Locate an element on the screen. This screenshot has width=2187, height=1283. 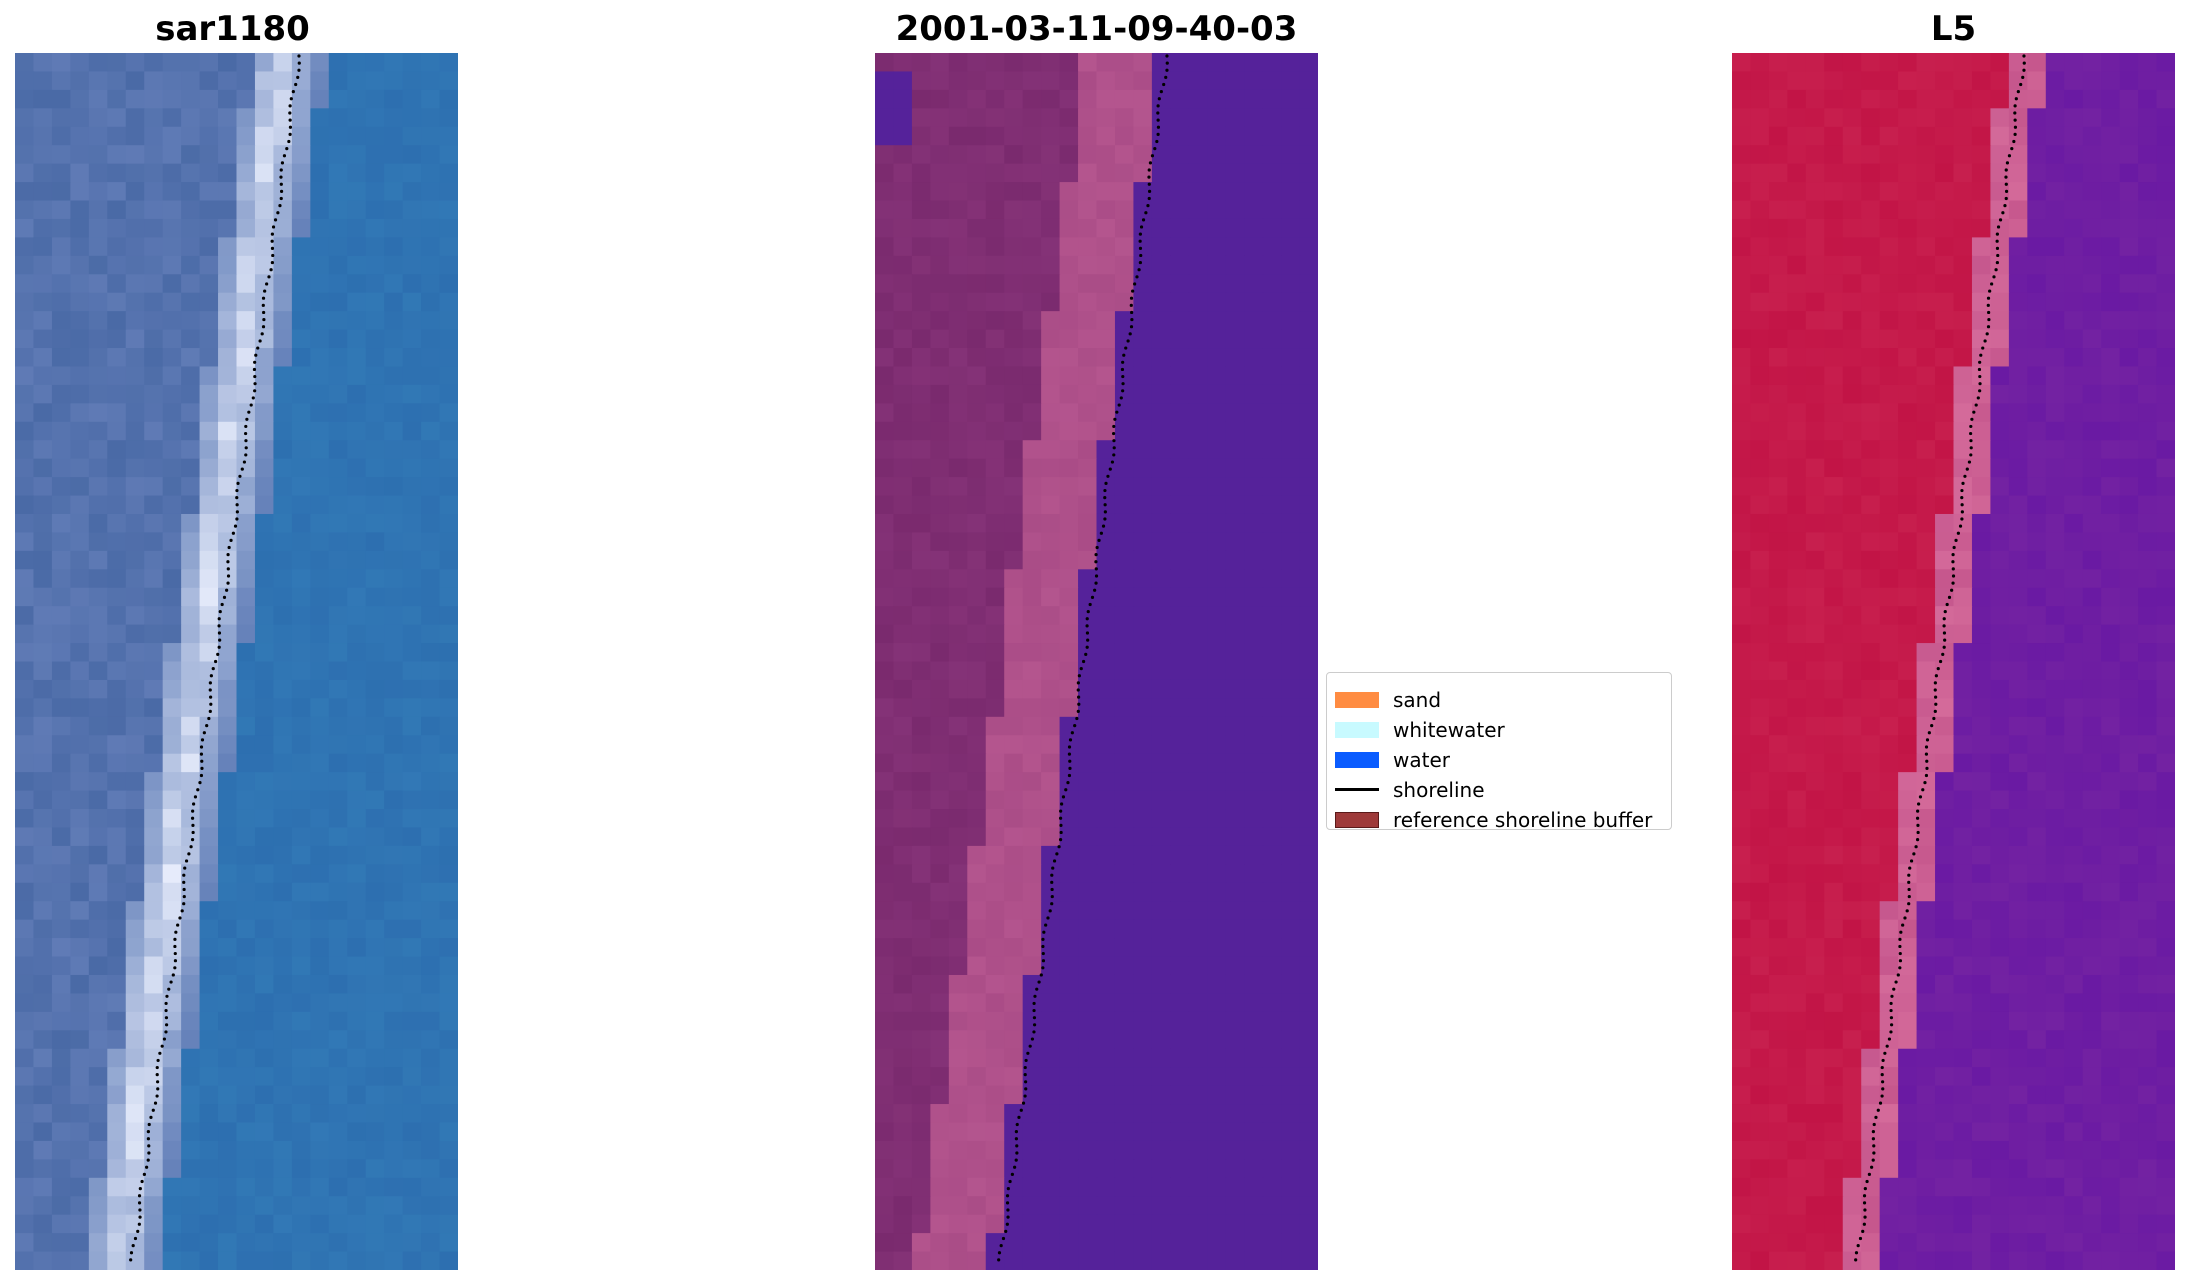
legend-label: water is located at coordinates (1421, 760).